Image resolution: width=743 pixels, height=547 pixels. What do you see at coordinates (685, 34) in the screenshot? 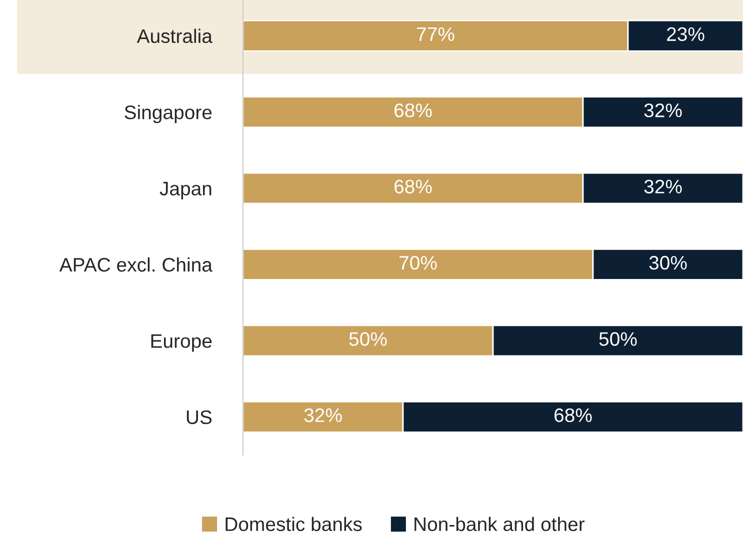
I see `data-label: 23%` at bounding box center [685, 34].